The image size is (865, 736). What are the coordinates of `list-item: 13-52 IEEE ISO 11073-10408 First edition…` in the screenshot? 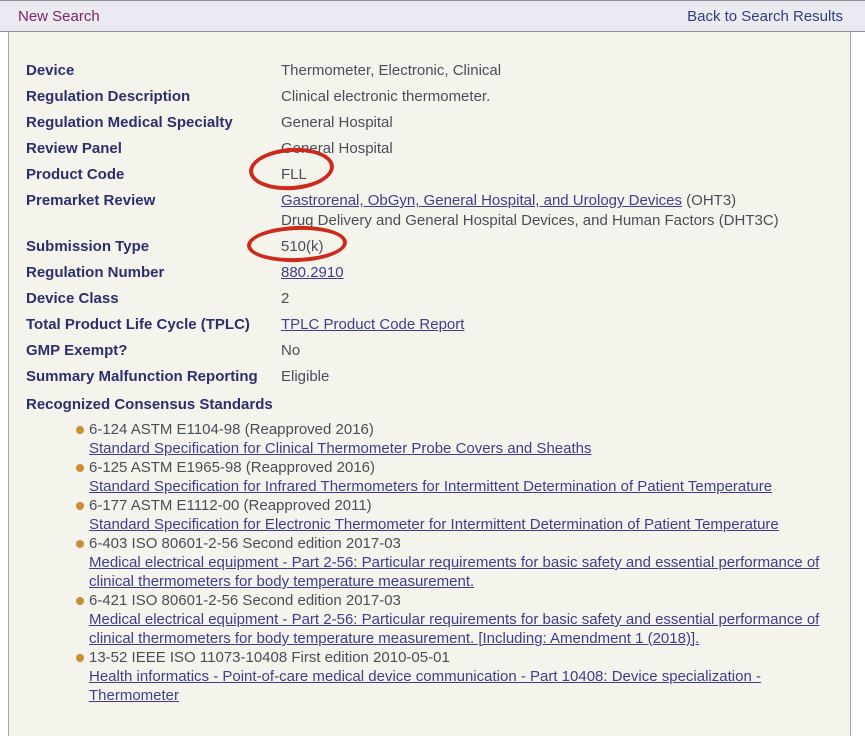 It's located at (434, 676).